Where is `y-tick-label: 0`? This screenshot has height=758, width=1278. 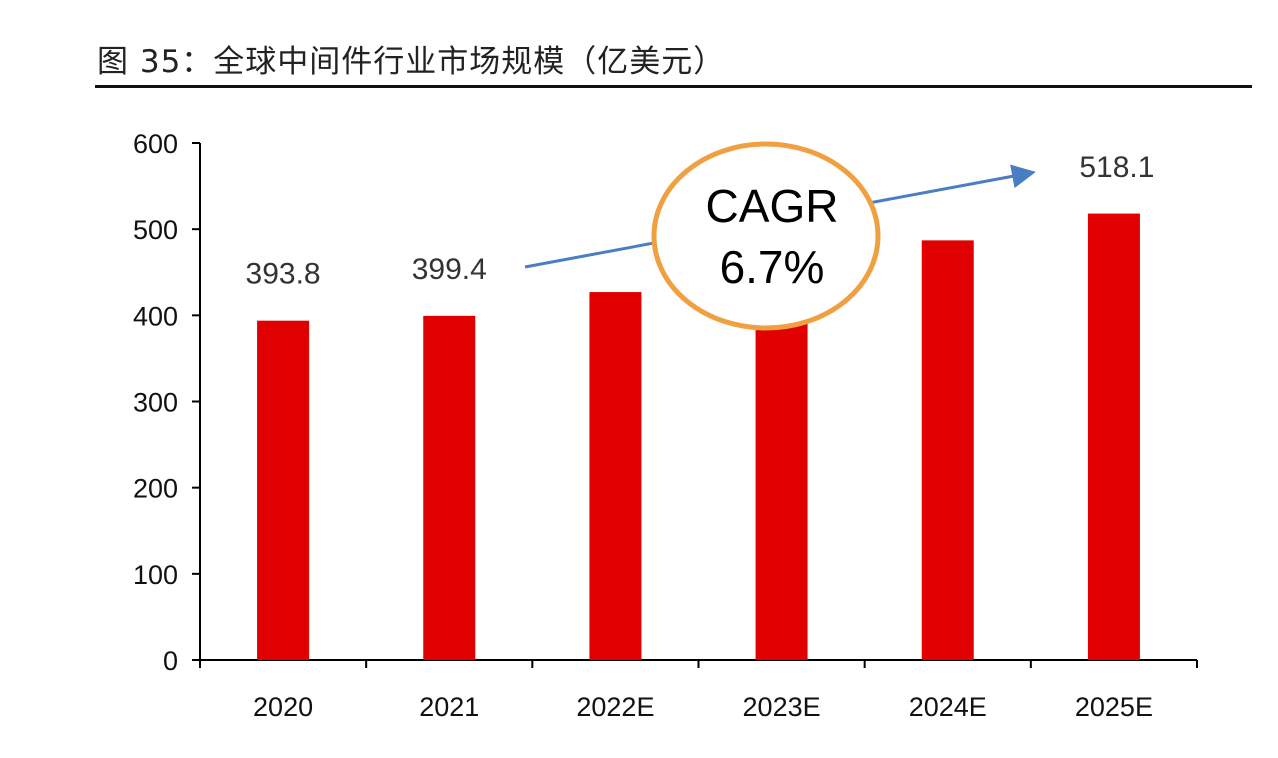
y-tick-label: 0 is located at coordinates (170, 661).